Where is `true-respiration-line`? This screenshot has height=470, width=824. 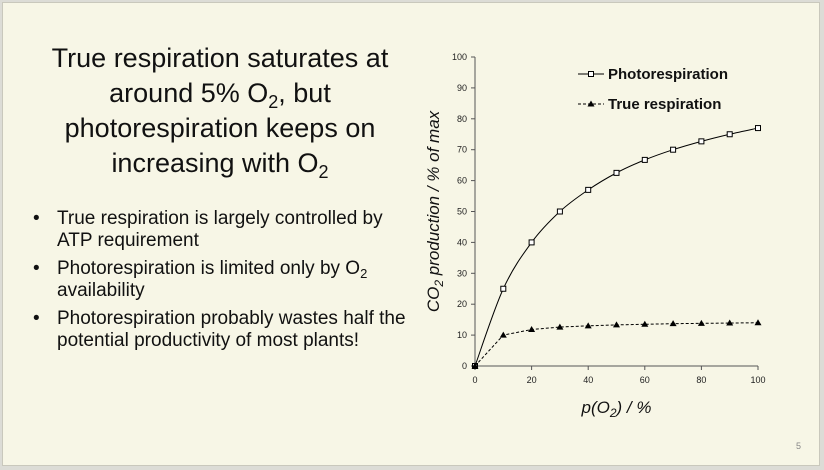
true-respiration-line is located at coordinates (616, 344).